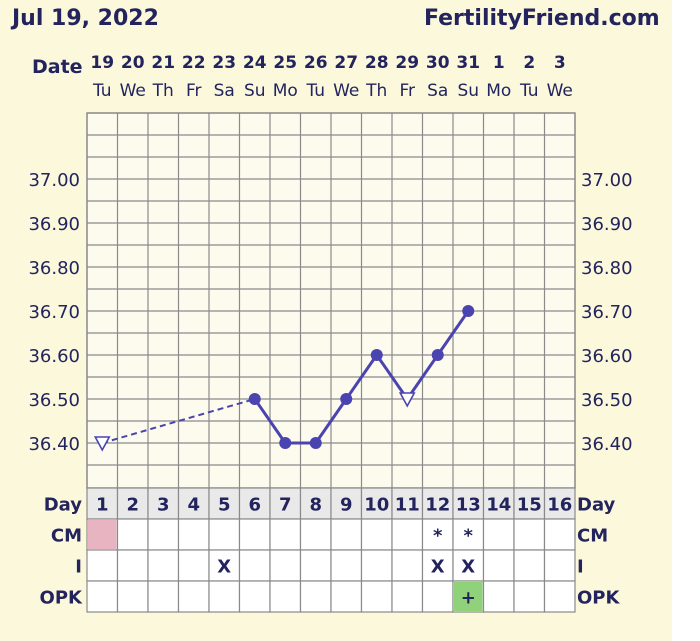  What do you see at coordinates (598, 598) in the screenshot?
I see `opk-row-label-right: OPK` at bounding box center [598, 598].